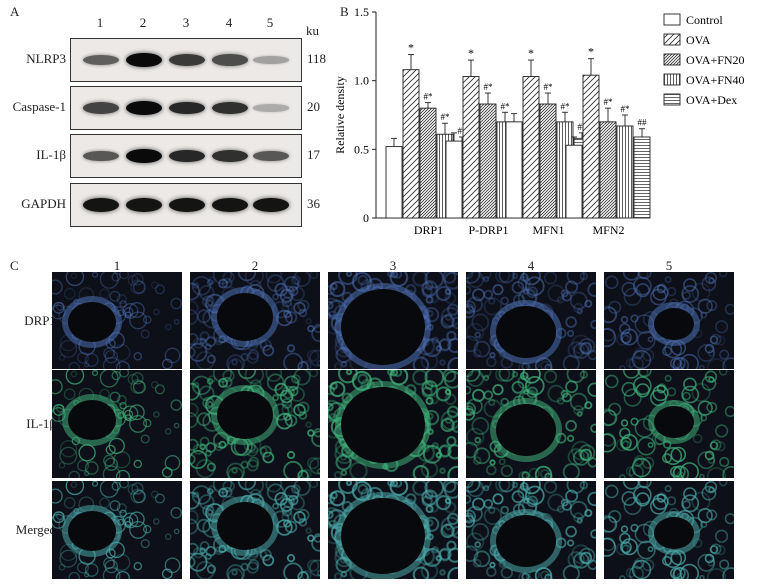 This screenshot has width=757, height=584. What do you see at coordinates (361, 12) in the screenshot?
I see `y-tick-label: 1.5` at bounding box center [361, 12].